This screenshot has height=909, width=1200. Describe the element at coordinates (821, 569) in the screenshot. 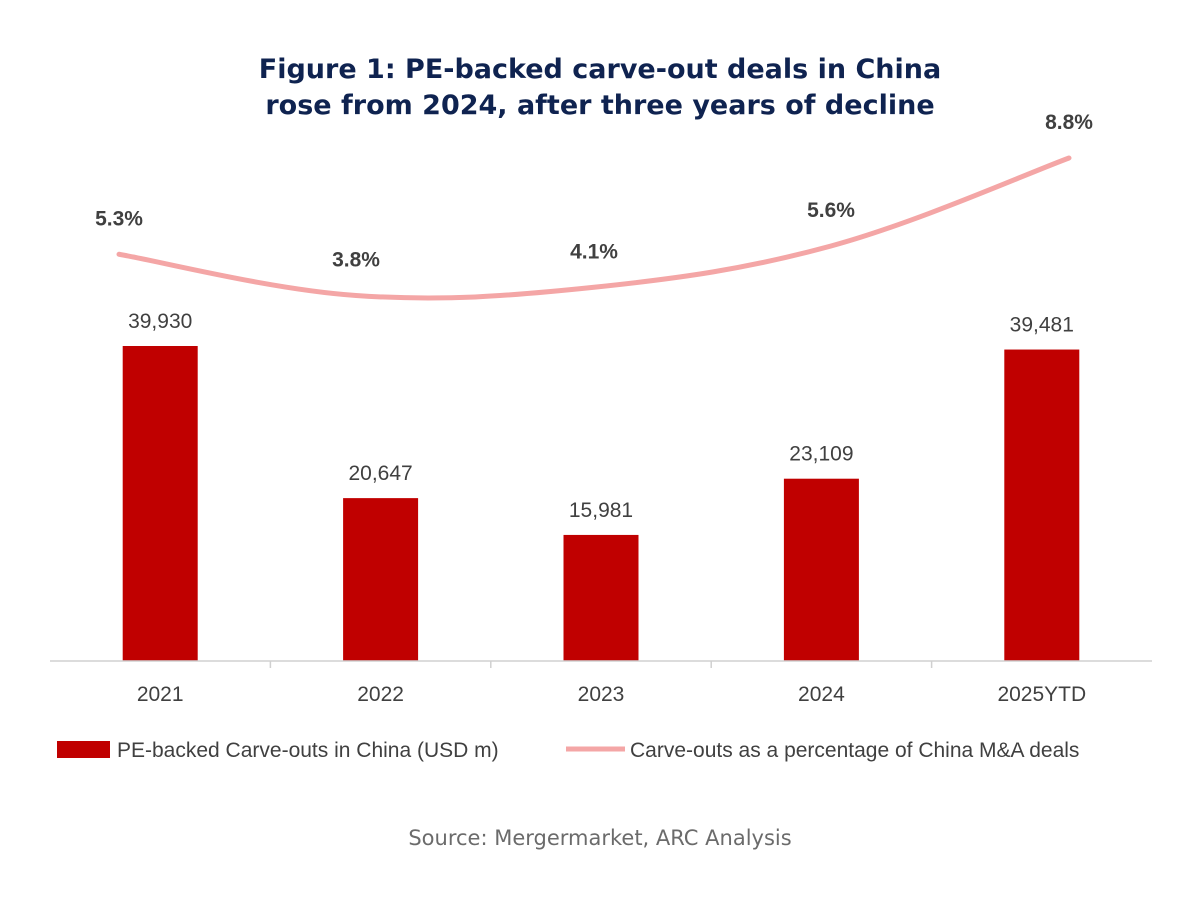

I see `bar-2024` at that location.